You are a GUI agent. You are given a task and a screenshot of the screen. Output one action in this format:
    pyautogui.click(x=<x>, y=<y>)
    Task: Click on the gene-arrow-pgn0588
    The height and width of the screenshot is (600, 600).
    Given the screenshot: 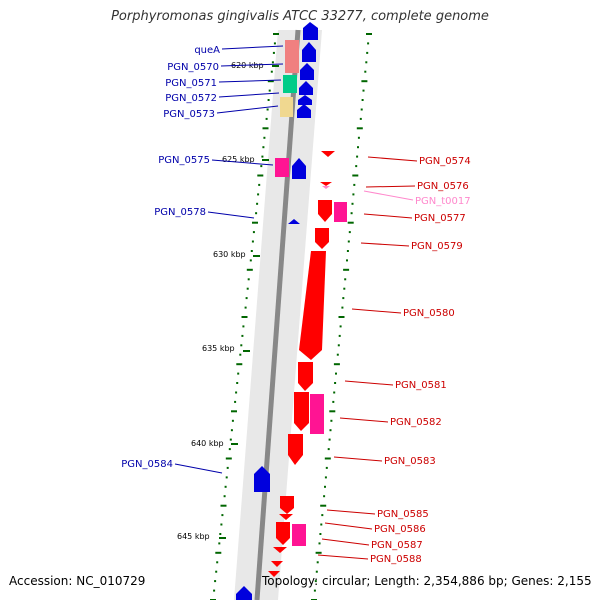 What is the action you would take?
    pyautogui.click(x=280, y=550)
    